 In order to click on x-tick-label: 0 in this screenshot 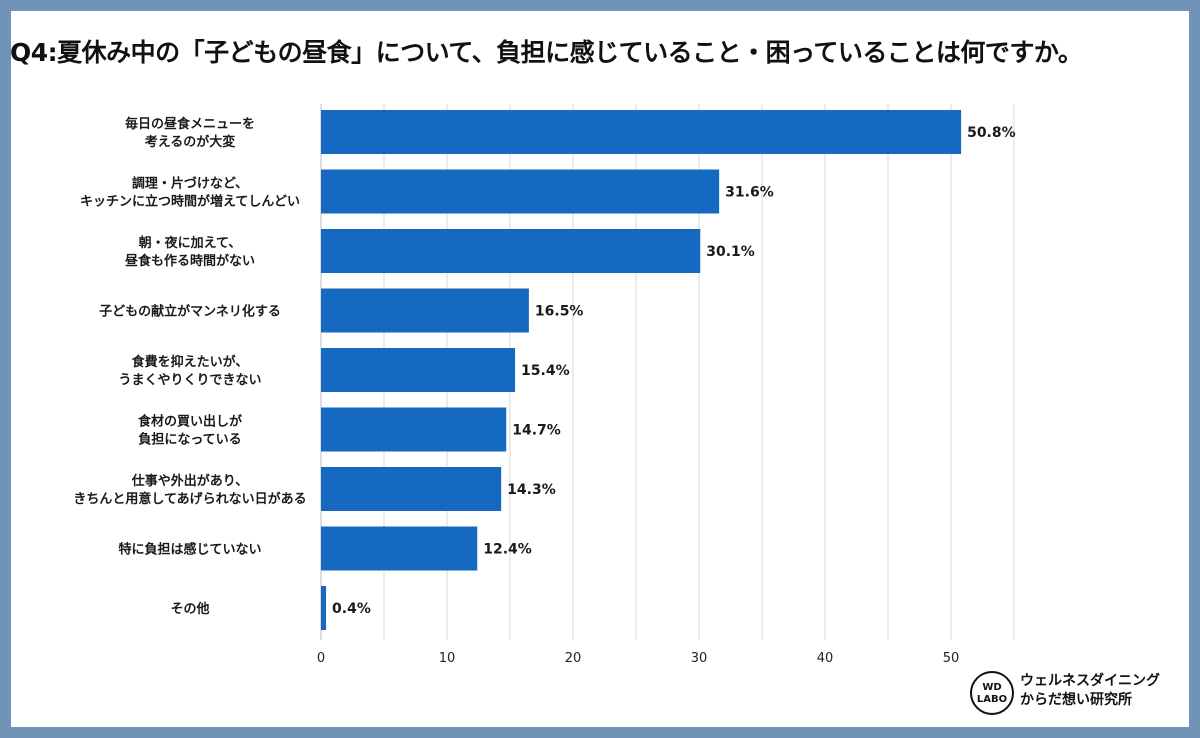, I will do `click(321, 658)`.